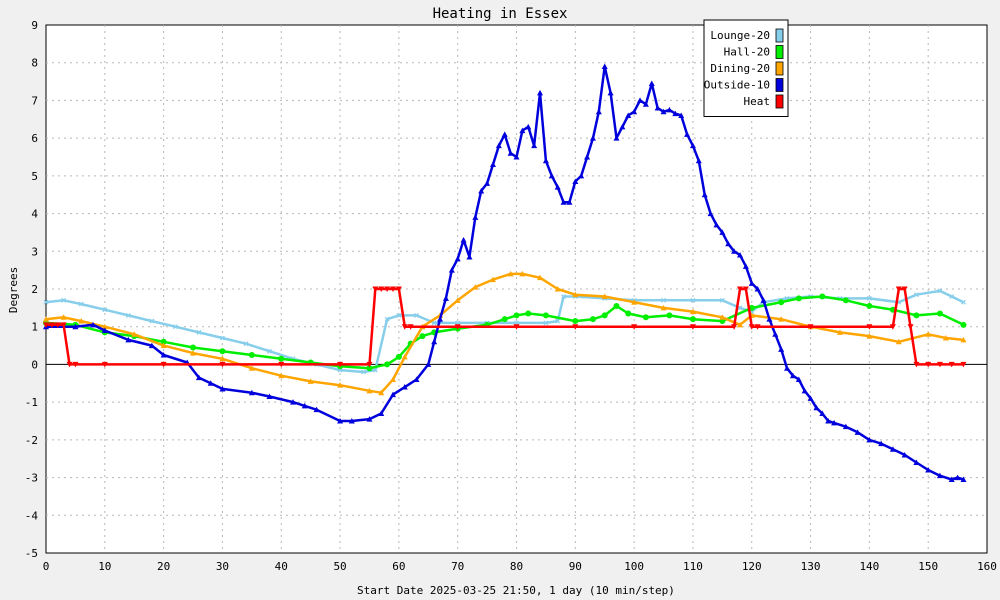  Describe the element at coordinates (46, 566) in the screenshot. I see `x-tick-label: 0` at that location.